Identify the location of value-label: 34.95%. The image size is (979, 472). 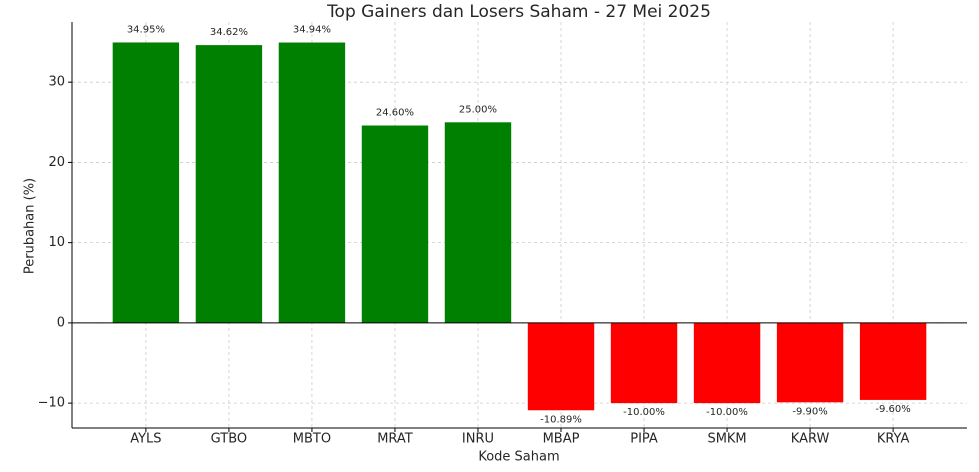
(146, 29).